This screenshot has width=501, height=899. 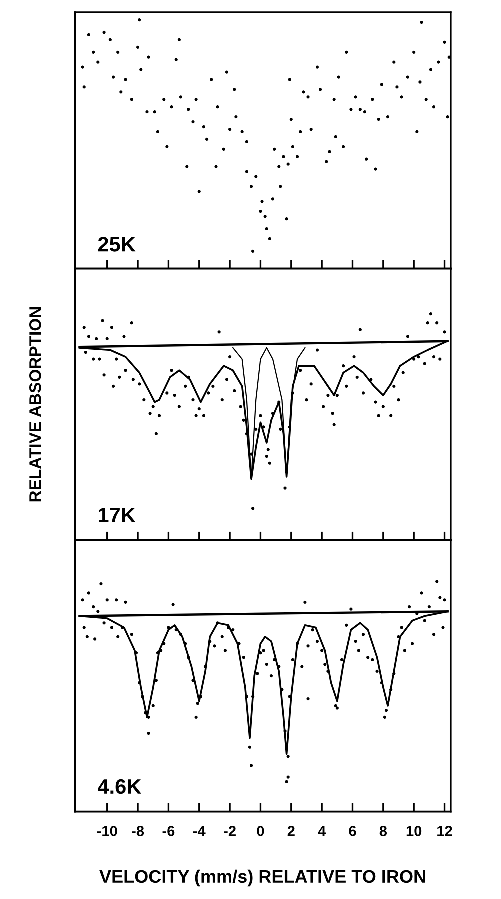 What do you see at coordinates (352, 831) in the screenshot?
I see `x-tick-label: 6` at bounding box center [352, 831].